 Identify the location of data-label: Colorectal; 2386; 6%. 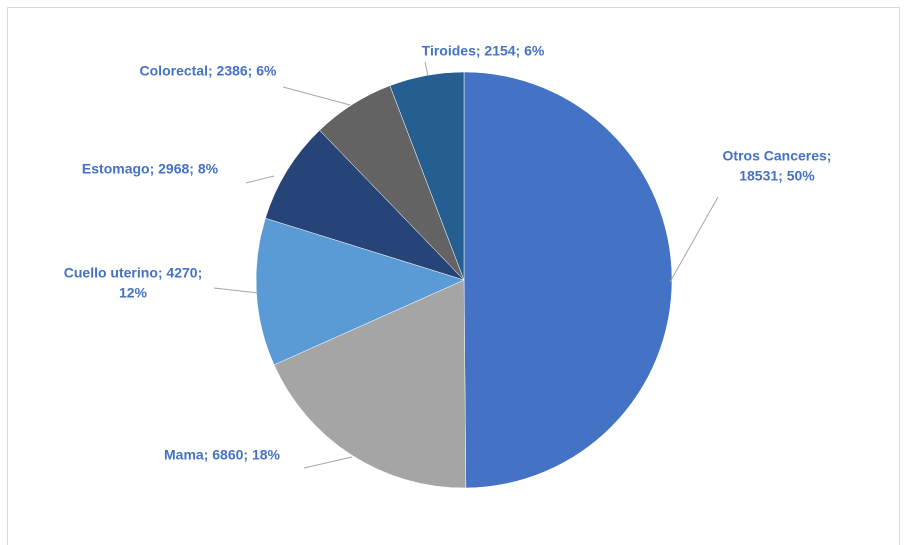
(208, 71).